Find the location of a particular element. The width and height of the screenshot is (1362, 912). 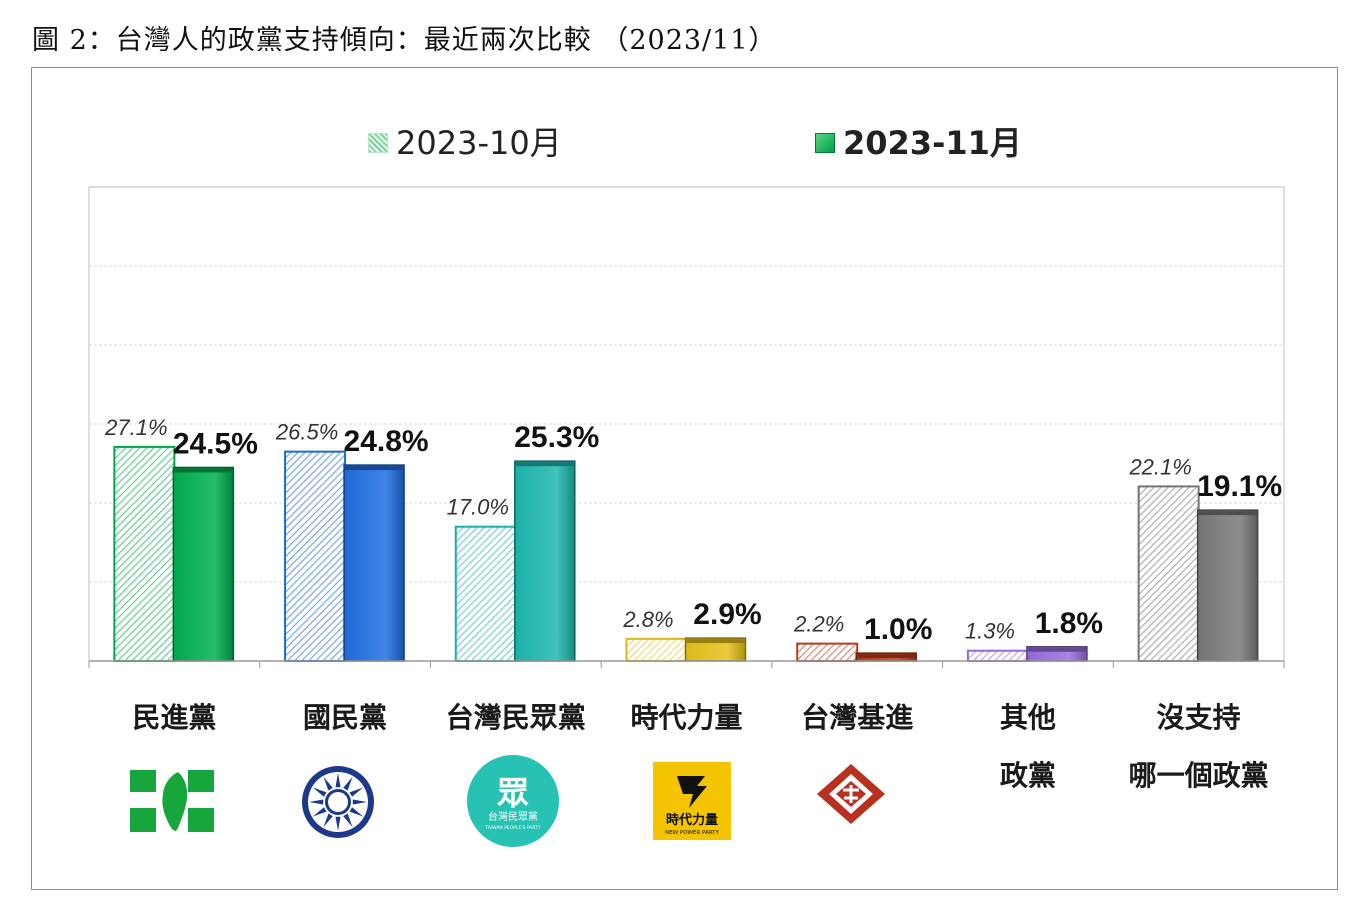

category-label-tsp: 台灣基進 is located at coordinates (857, 717).